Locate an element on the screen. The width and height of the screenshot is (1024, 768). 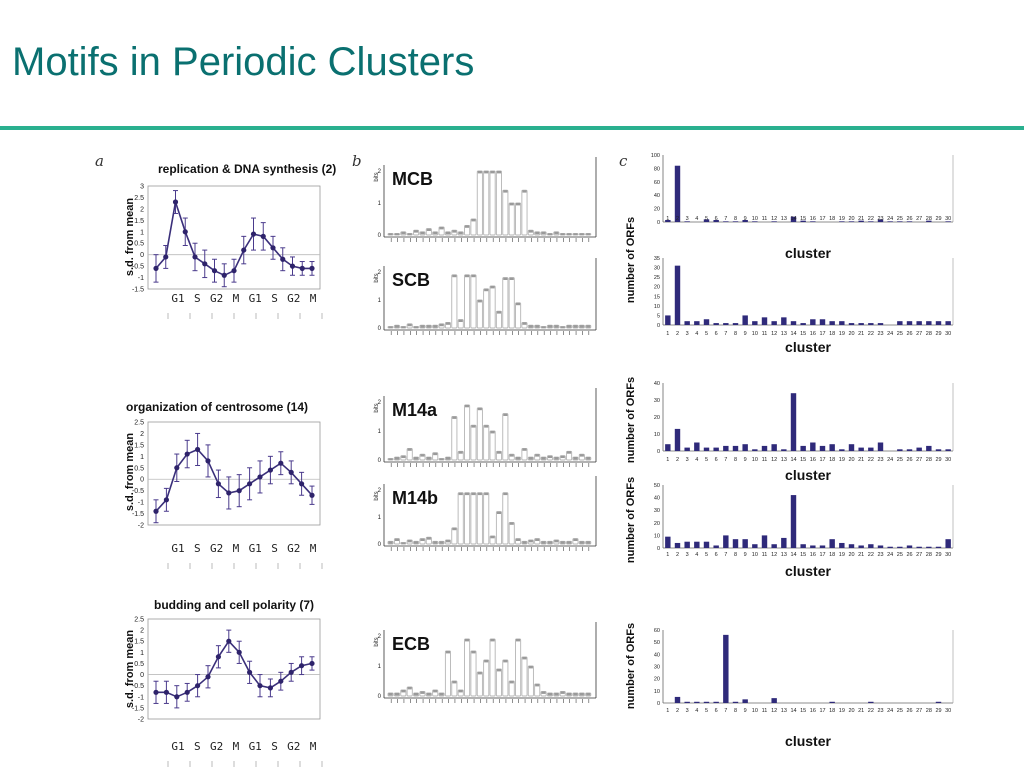
panel-label-b: b is located at coordinates (357, 161).